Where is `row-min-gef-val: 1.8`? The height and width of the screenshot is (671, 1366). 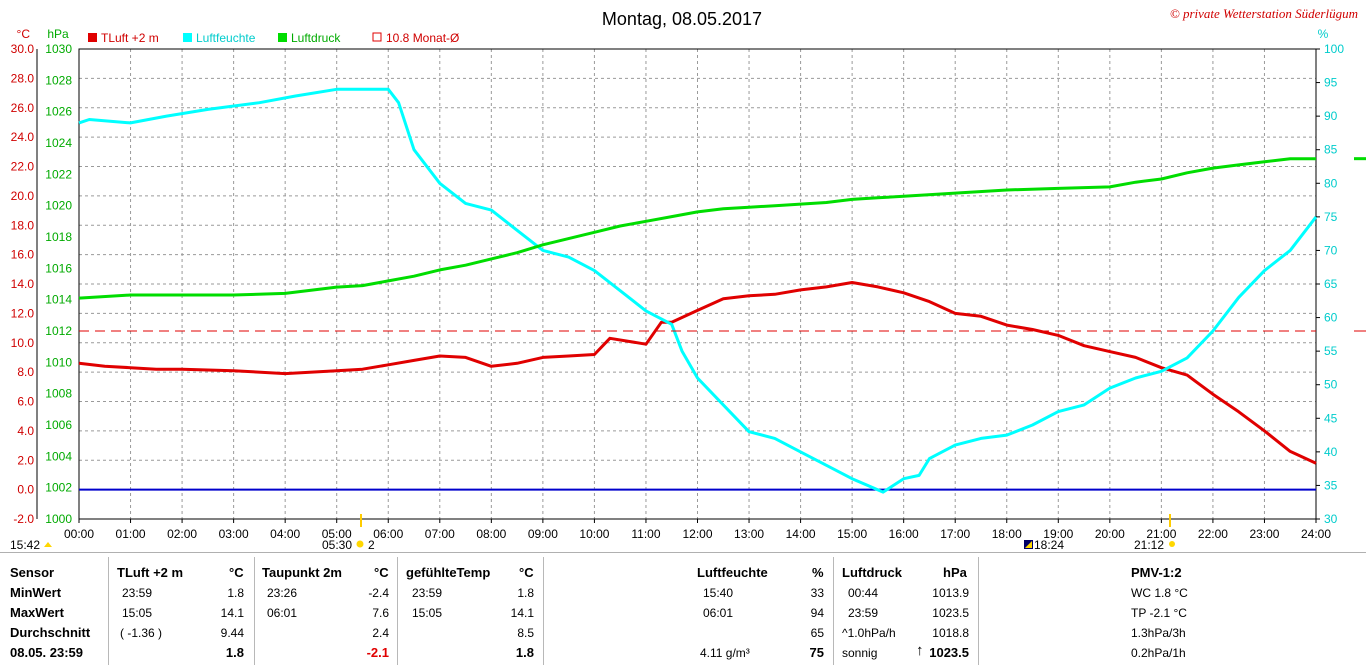 row-min-gef-val: 1.8 is located at coordinates (525, 593).